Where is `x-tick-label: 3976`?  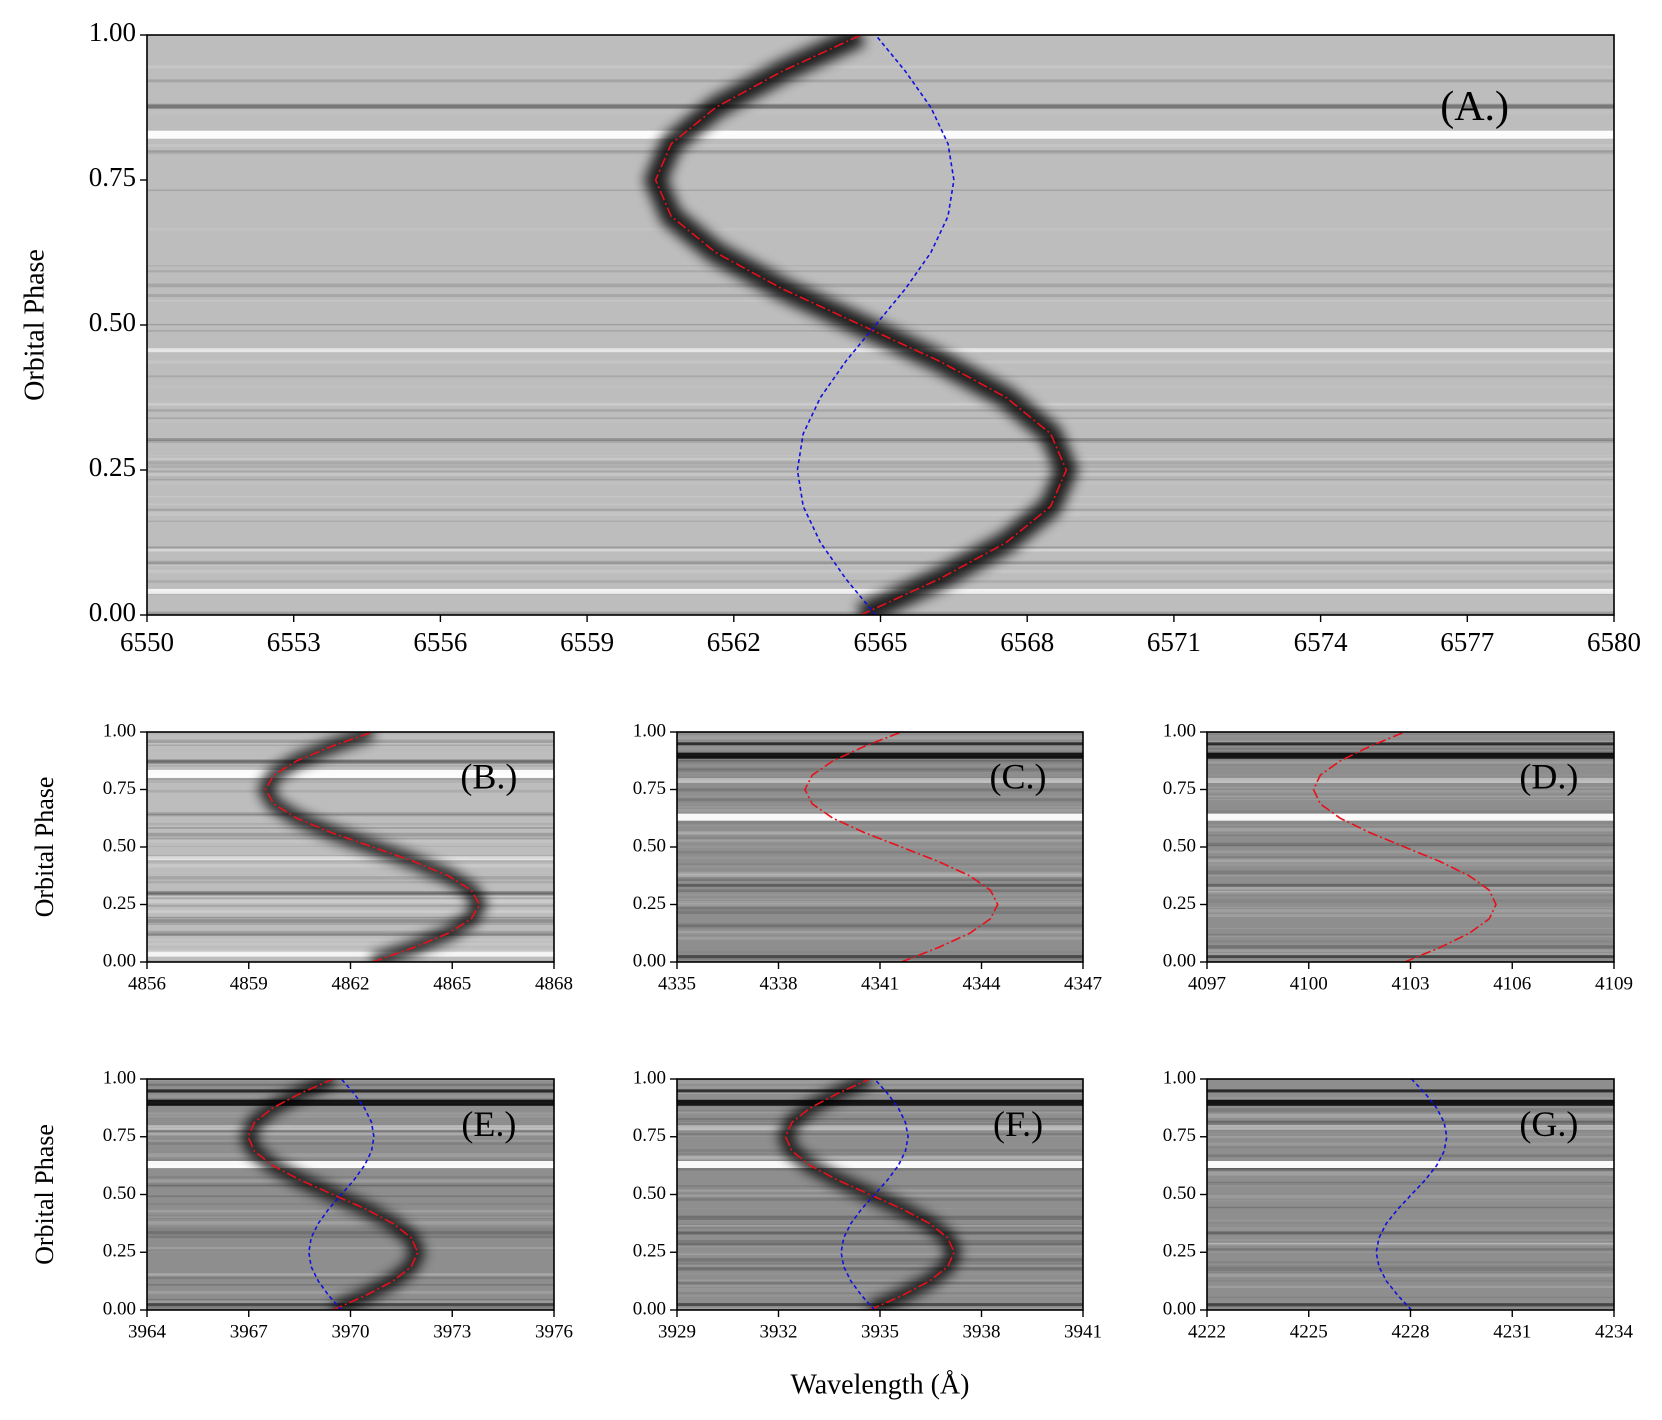 x-tick-label: 3976 is located at coordinates (554, 1332).